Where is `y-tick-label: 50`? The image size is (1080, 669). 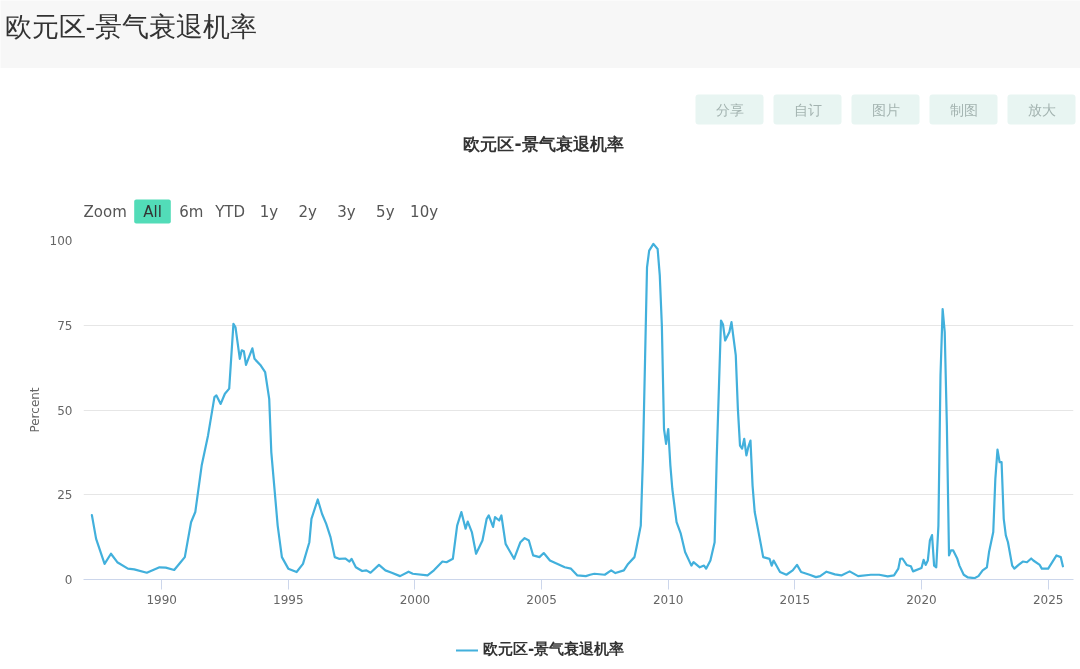 y-tick-label: 50 is located at coordinates (65, 410).